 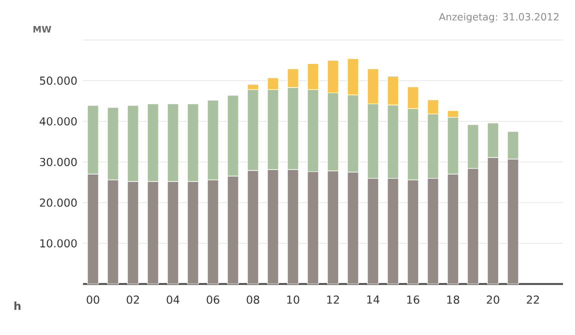 I want to click on chart-subtitle: Anzeigetag: 31.03.2012, so click(x=498, y=17).